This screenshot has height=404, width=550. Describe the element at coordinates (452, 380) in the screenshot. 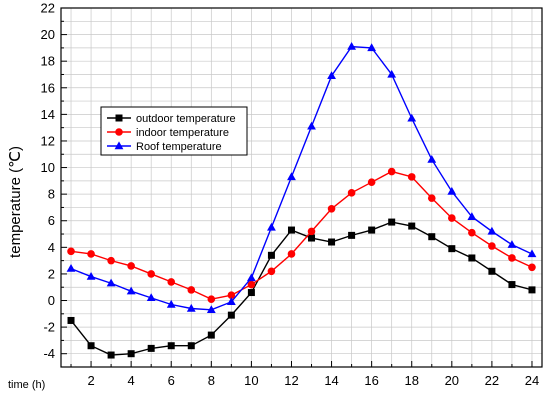

I see `x-tick-label: 20` at that location.